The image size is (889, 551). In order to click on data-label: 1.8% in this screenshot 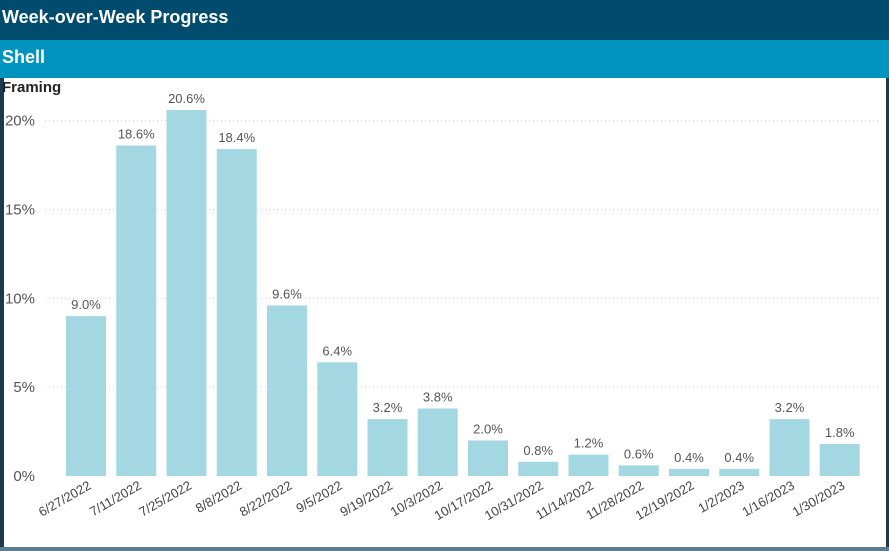, I will do `click(840, 432)`.